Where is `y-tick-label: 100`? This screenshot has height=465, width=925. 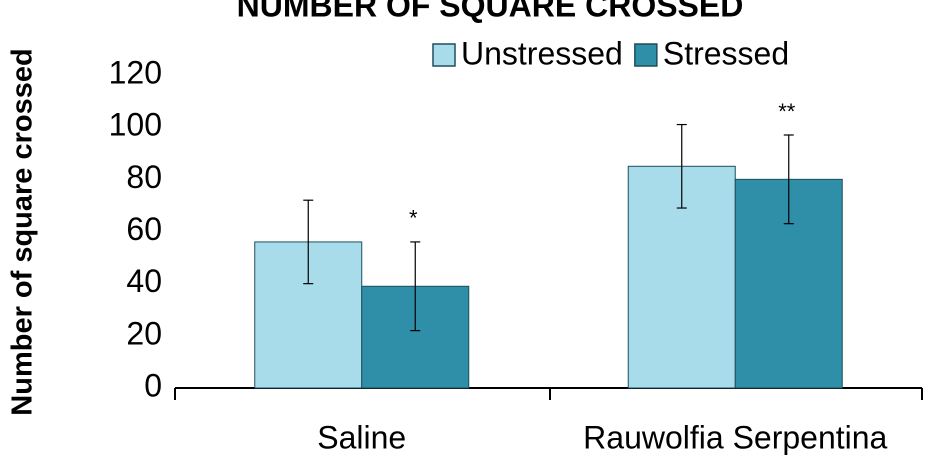
y-tick-label: 100 is located at coordinates (135, 125).